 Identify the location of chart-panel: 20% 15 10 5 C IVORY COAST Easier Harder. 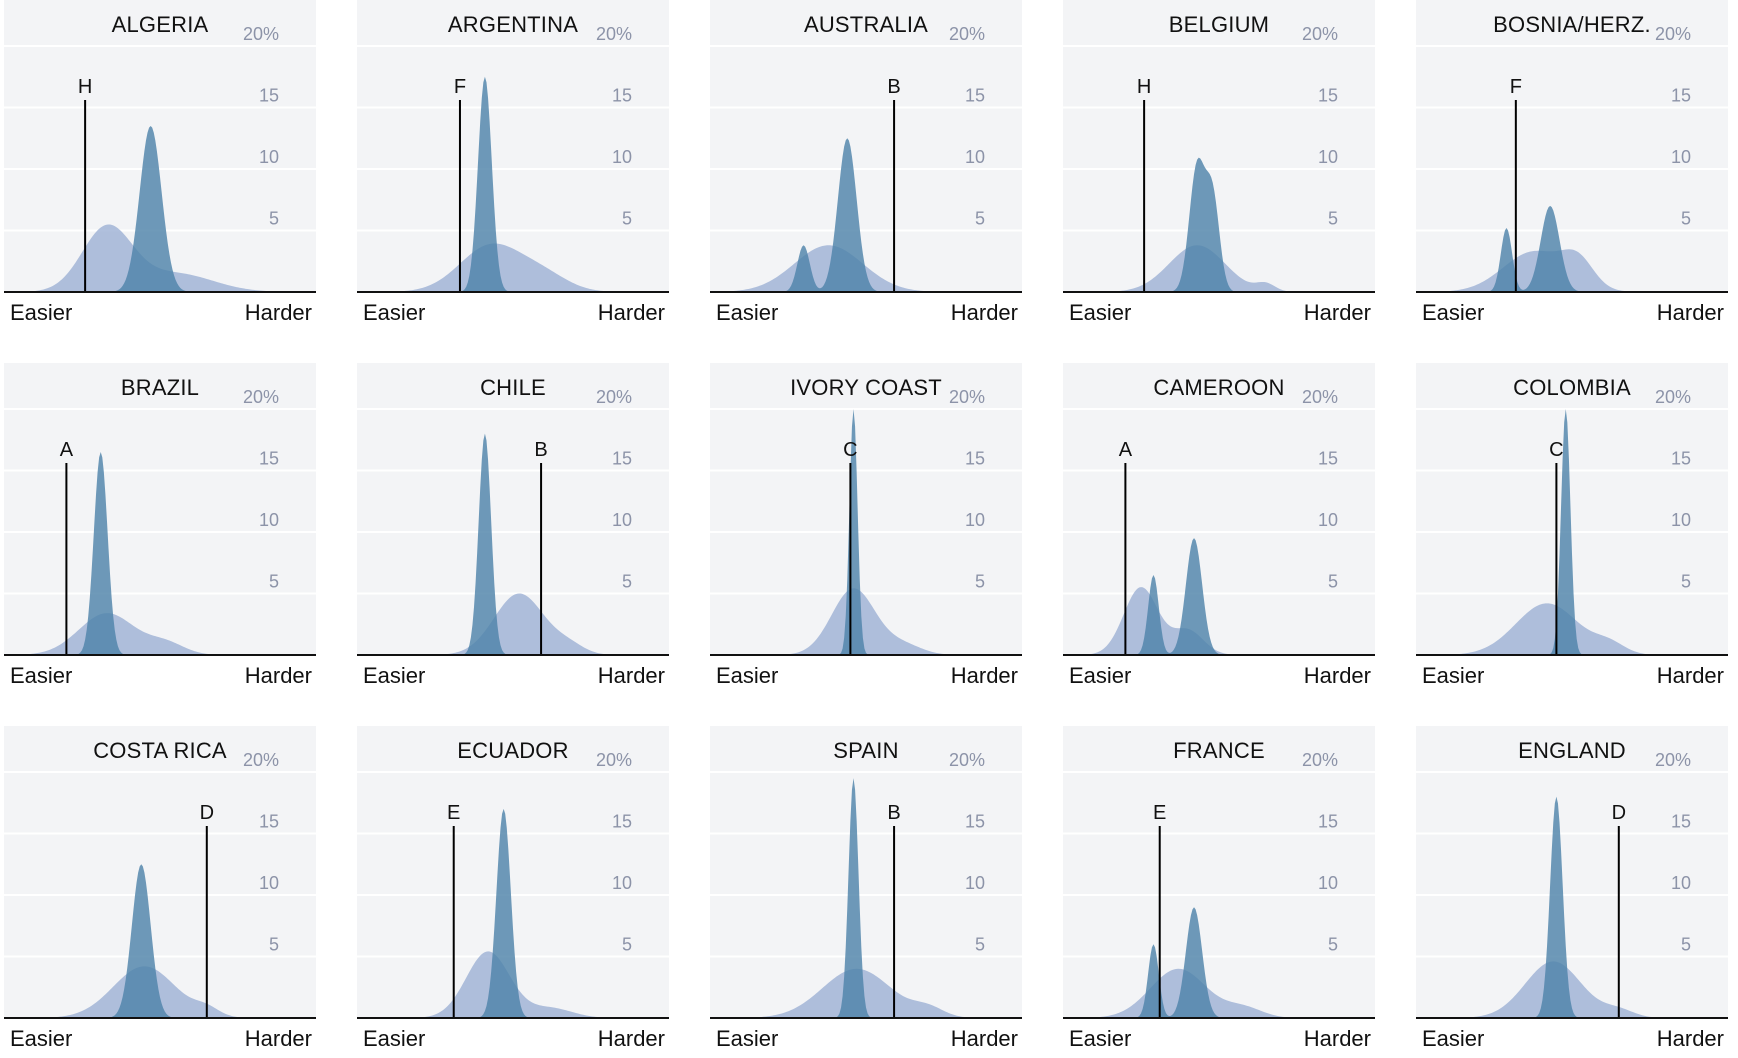
(866, 528).